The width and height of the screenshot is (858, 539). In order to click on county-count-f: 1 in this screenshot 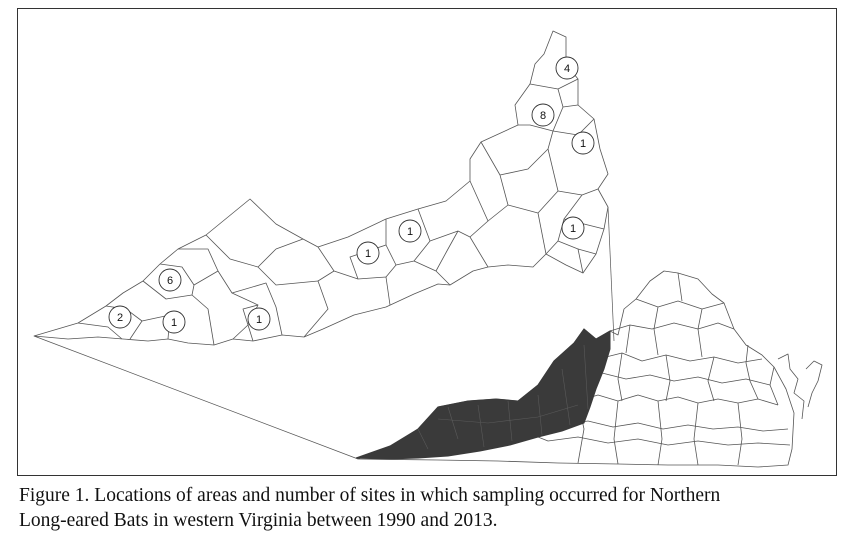, I will do `click(368, 253)`.